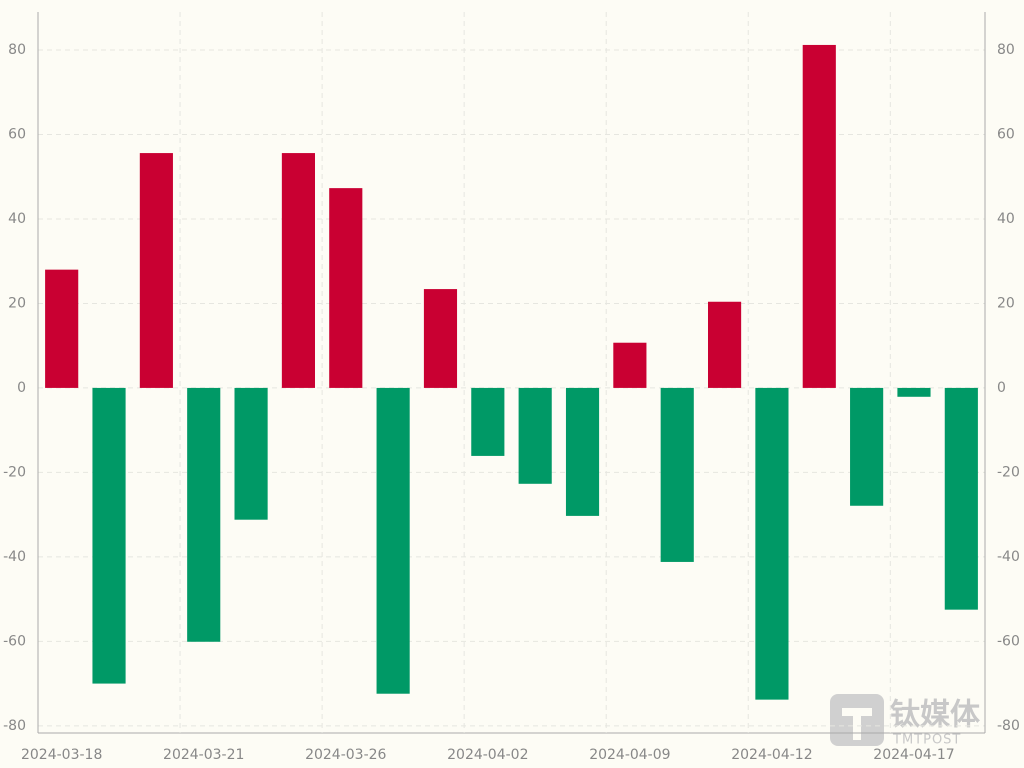 The width and height of the screenshot is (1024, 768). Describe the element at coordinates (17, 219) in the screenshot. I see `y-tick-label: 40` at that location.